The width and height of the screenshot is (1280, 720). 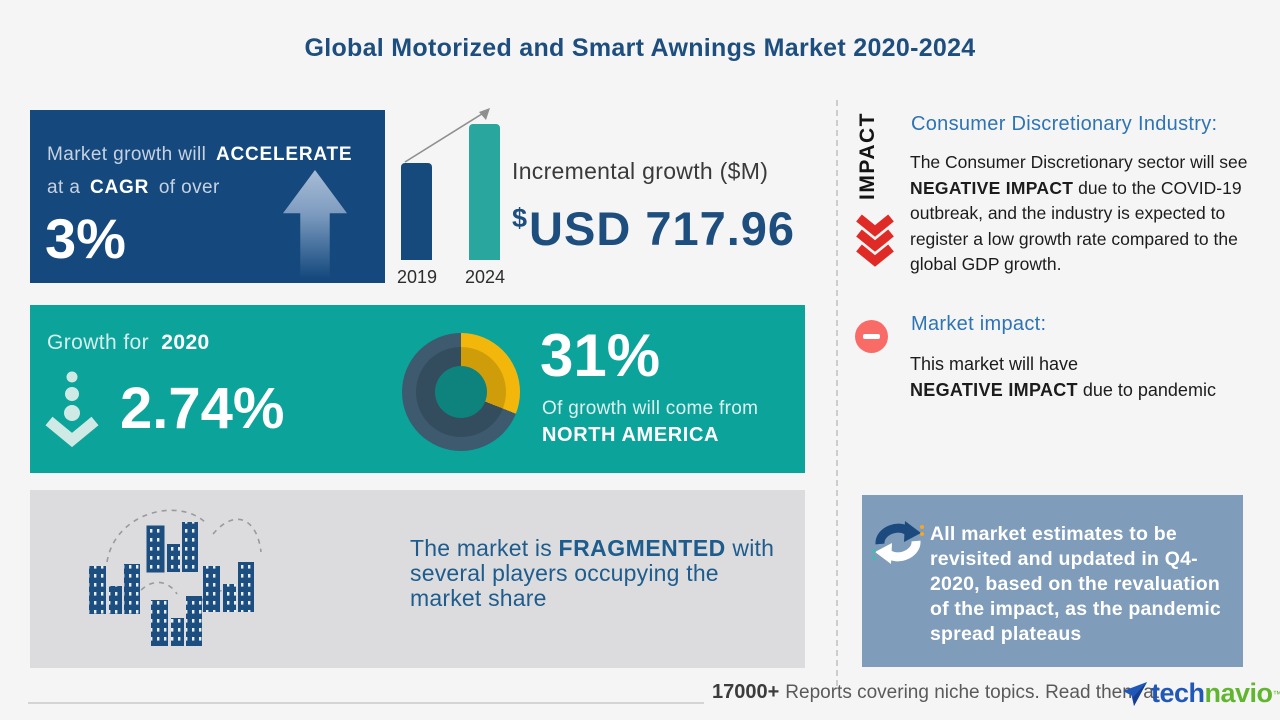 I want to click on logo-navio: navio, so click(x=1239, y=693).